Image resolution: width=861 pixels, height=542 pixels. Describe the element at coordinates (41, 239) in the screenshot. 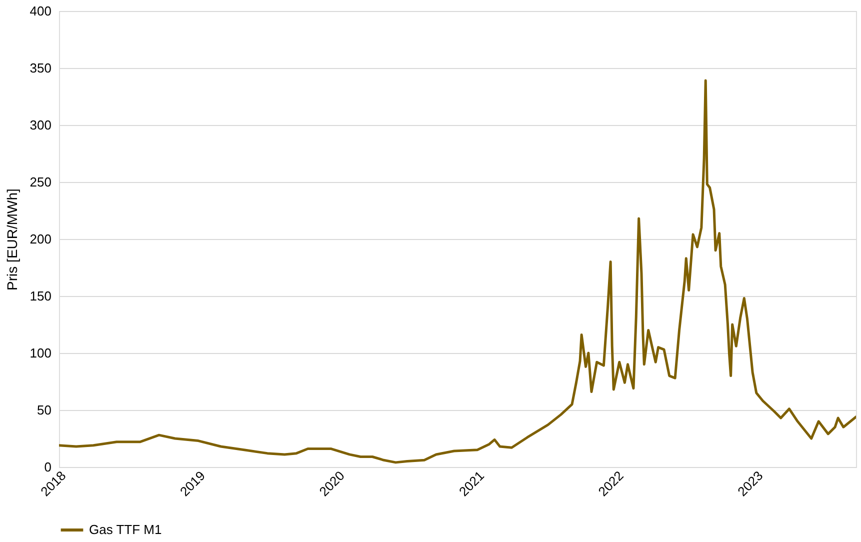

I see `y-tick-label: 200` at that location.